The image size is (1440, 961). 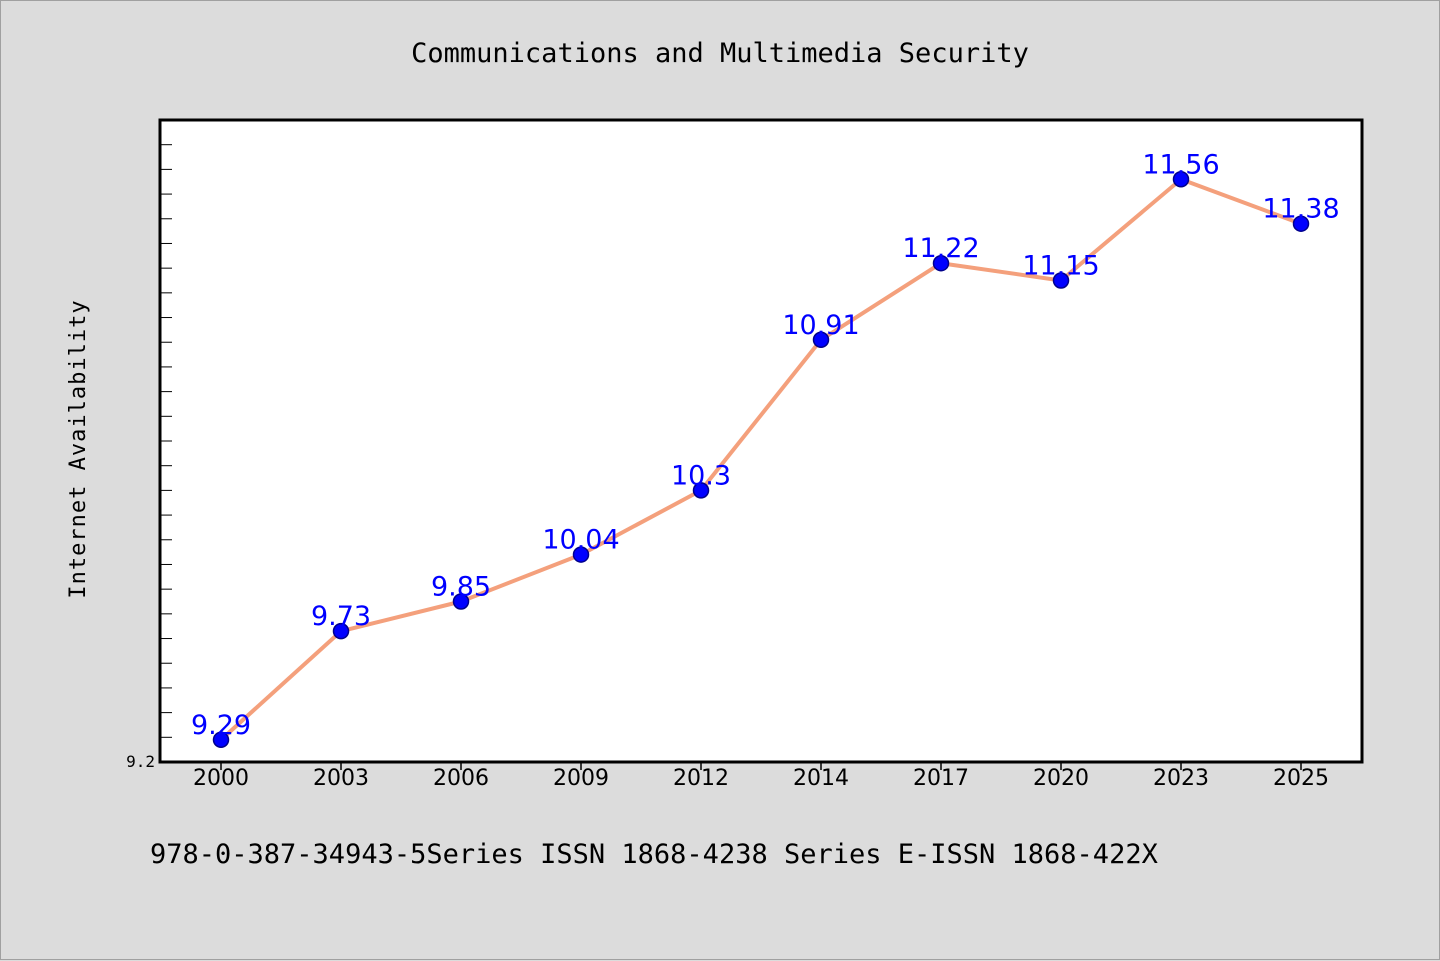 What do you see at coordinates (1060, 266) in the screenshot?
I see `data-label: 11.15` at bounding box center [1060, 266].